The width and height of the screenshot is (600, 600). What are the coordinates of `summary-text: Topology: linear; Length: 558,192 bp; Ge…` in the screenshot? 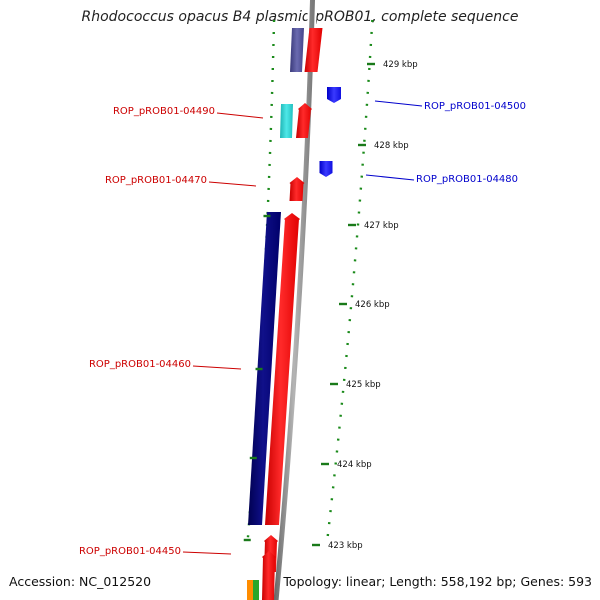 It's located at (437, 581).